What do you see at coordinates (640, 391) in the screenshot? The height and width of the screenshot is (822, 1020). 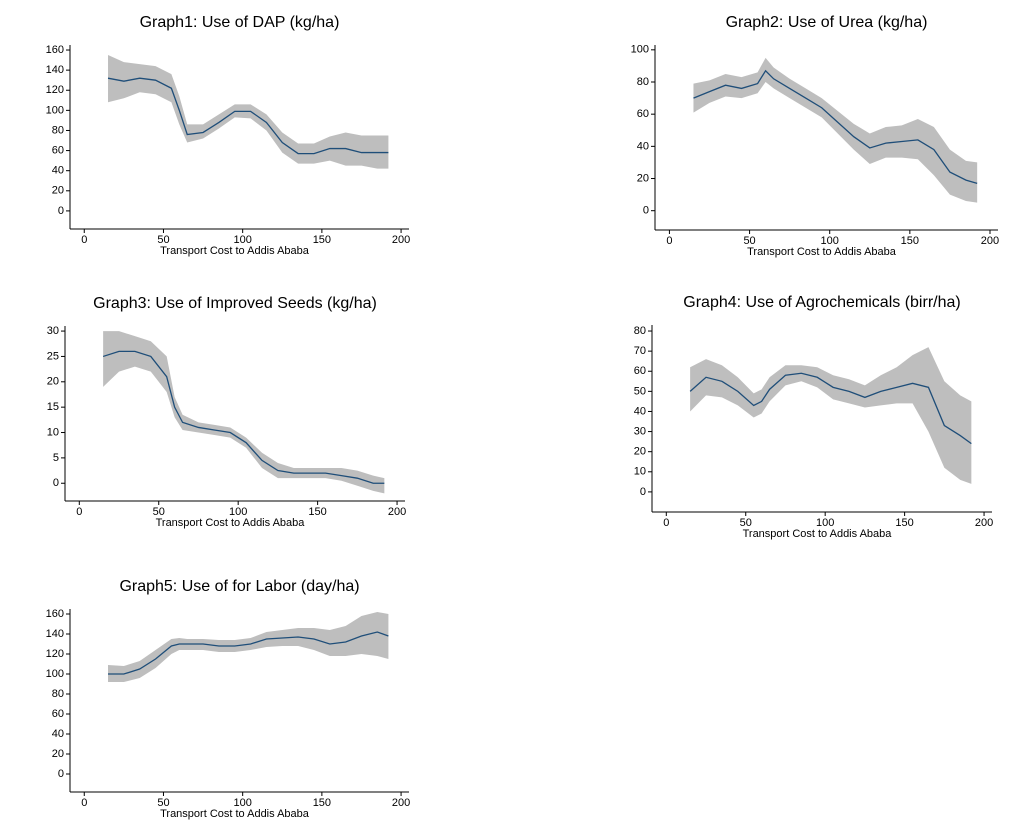 I see `y-tick-label: 50` at bounding box center [640, 391].